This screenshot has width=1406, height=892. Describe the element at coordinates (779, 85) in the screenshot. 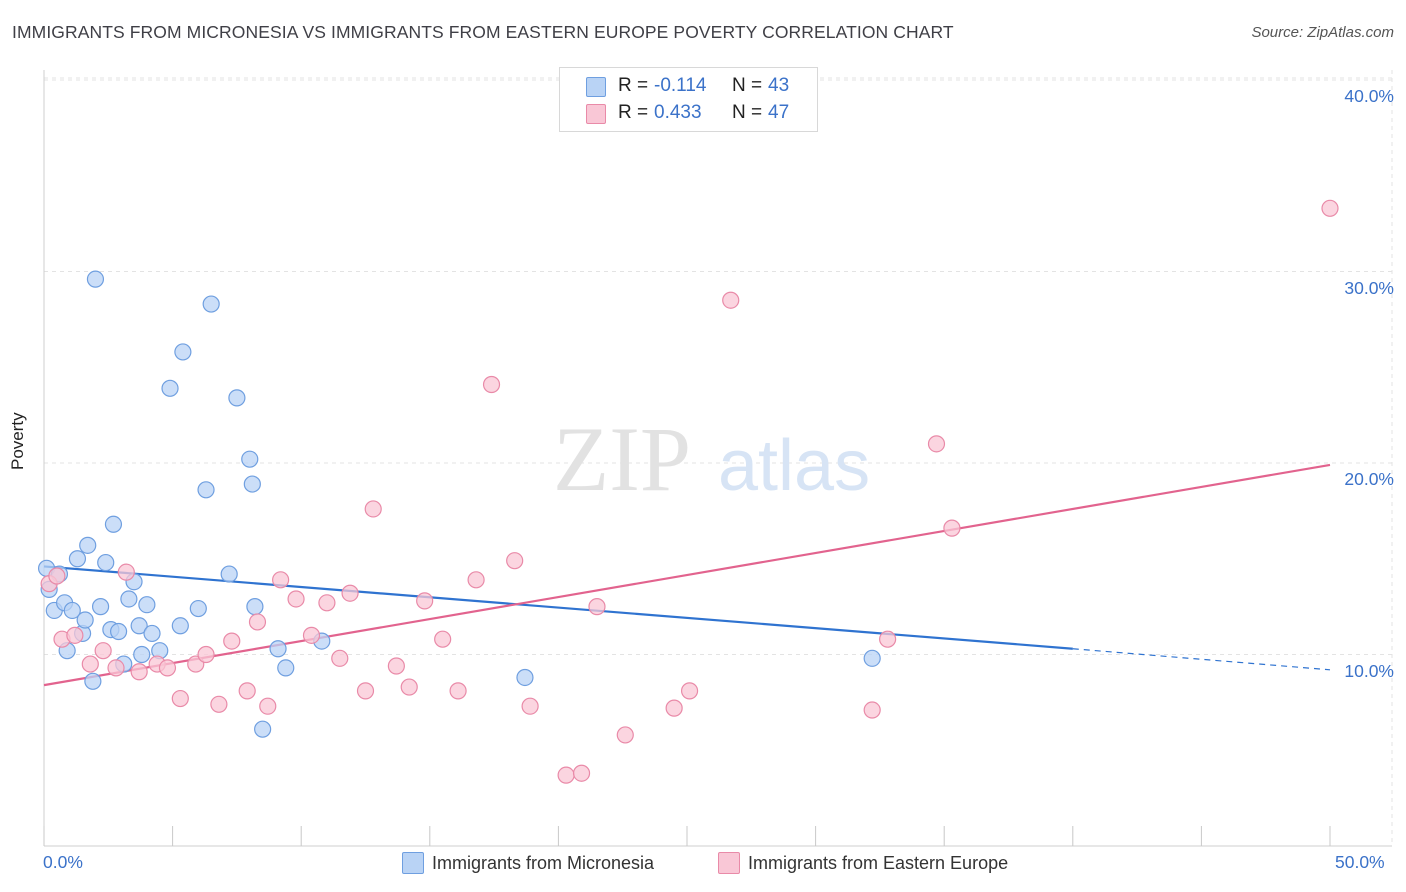

I see `n-value: 43` at that location.